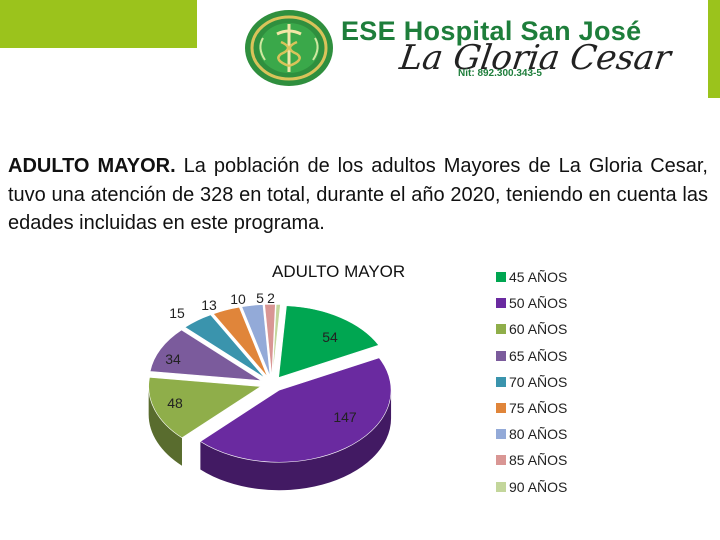  I want to click on pie-data-label: 2, so click(271, 298).